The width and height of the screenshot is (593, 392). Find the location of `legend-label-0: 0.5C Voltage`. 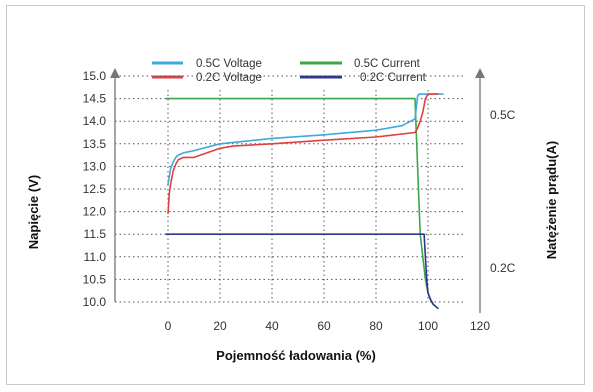

legend-label-0: 0.5C Voltage is located at coordinates (229, 64).